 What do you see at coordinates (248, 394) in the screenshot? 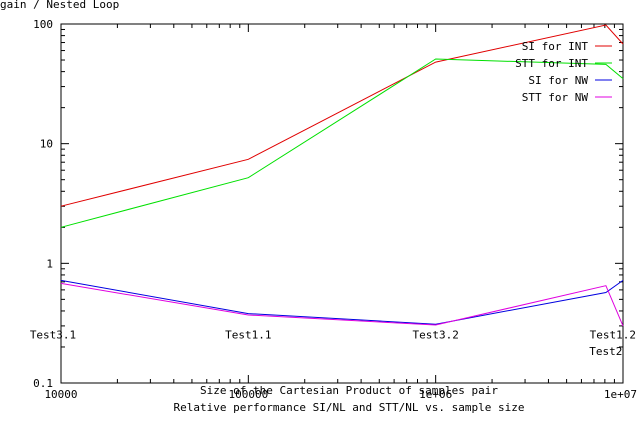
I see `x-tick-label: 100000` at bounding box center [248, 394].